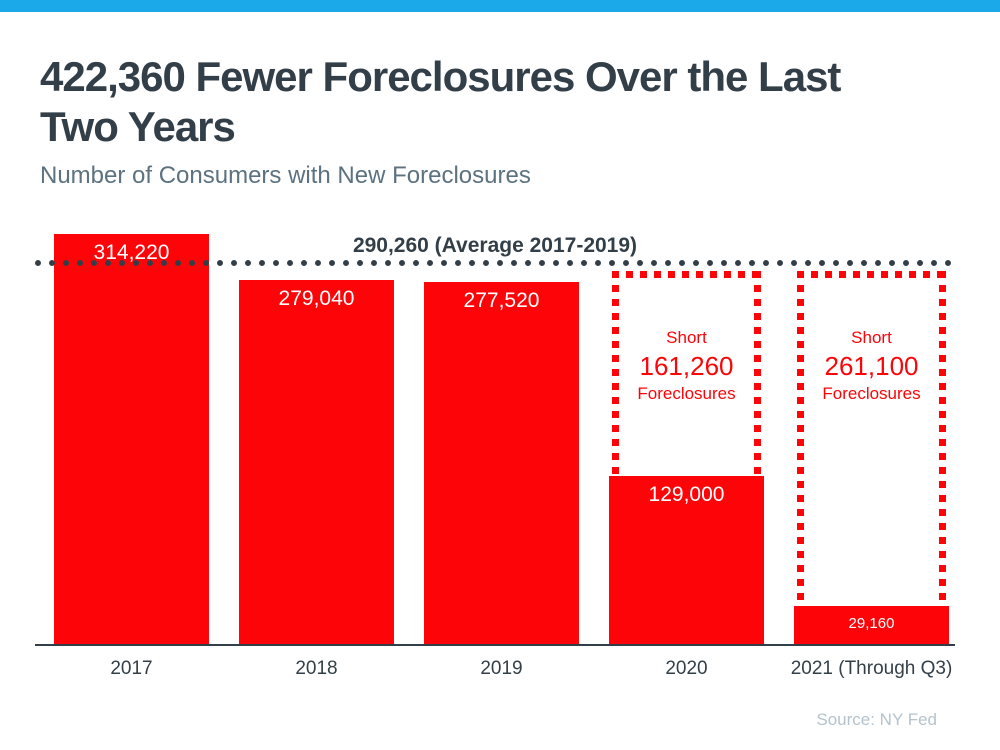 This screenshot has width=1000, height=750. What do you see at coordinates (501, 668) in the screenshot?
I see `x-axis-label-2019: 2019` at bounding box center [501, 668].